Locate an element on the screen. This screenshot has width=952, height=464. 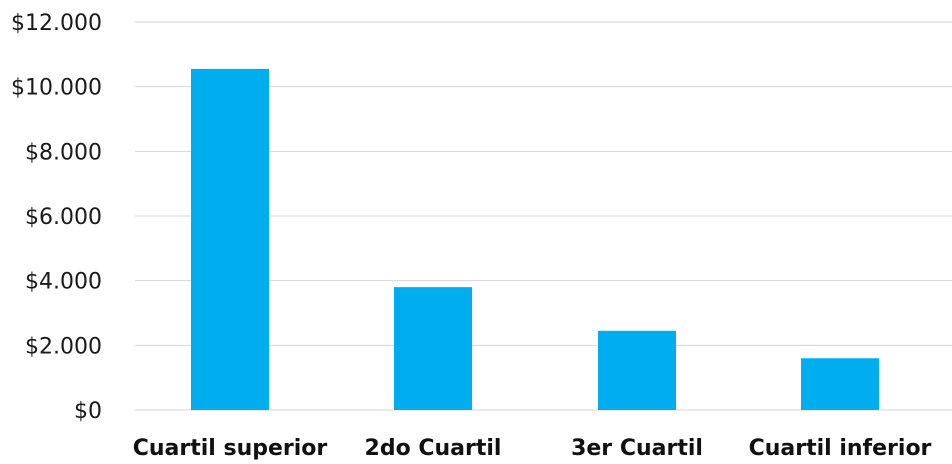
x-category-label: 2do Cuartil is located at coordinates (433, 448).